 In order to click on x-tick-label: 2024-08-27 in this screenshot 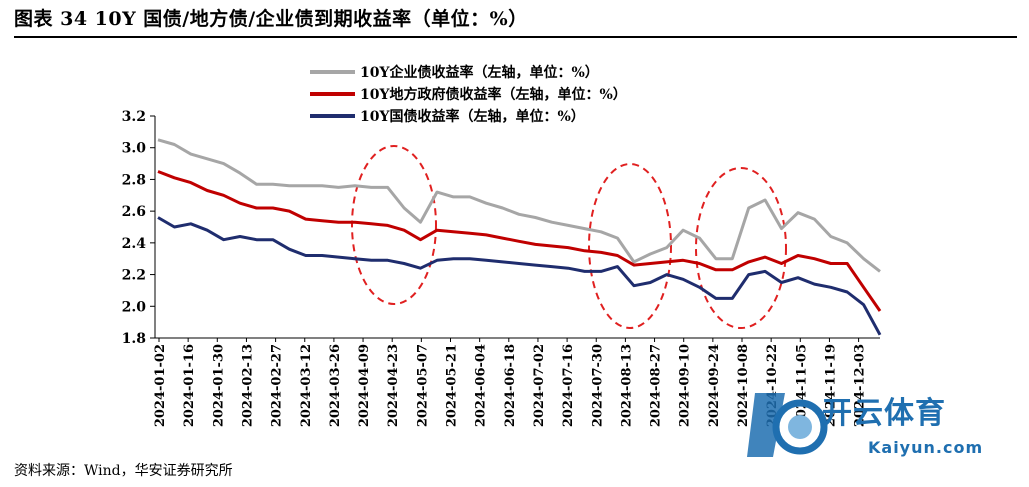, I will do `click(656, 385)`.